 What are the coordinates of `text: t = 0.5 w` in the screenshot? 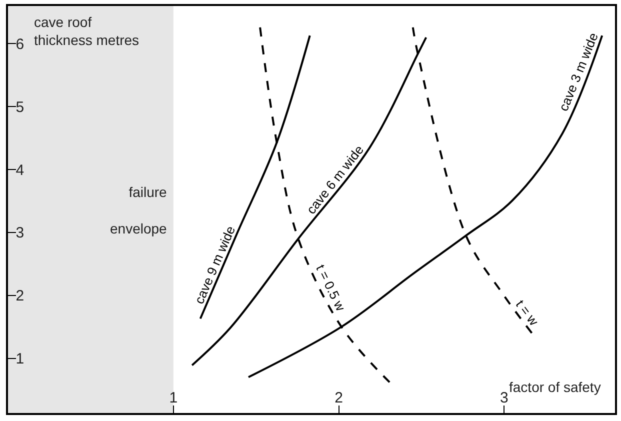 It's located at (331, 288).